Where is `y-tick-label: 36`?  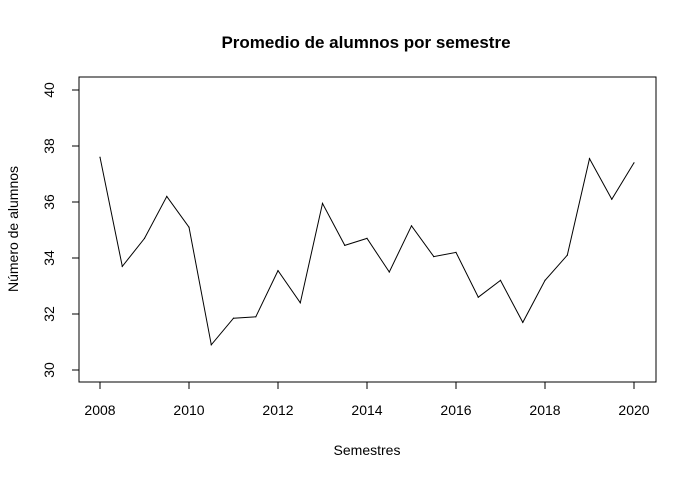 y-tick-label: 36 is located at coordinates (49, 202).